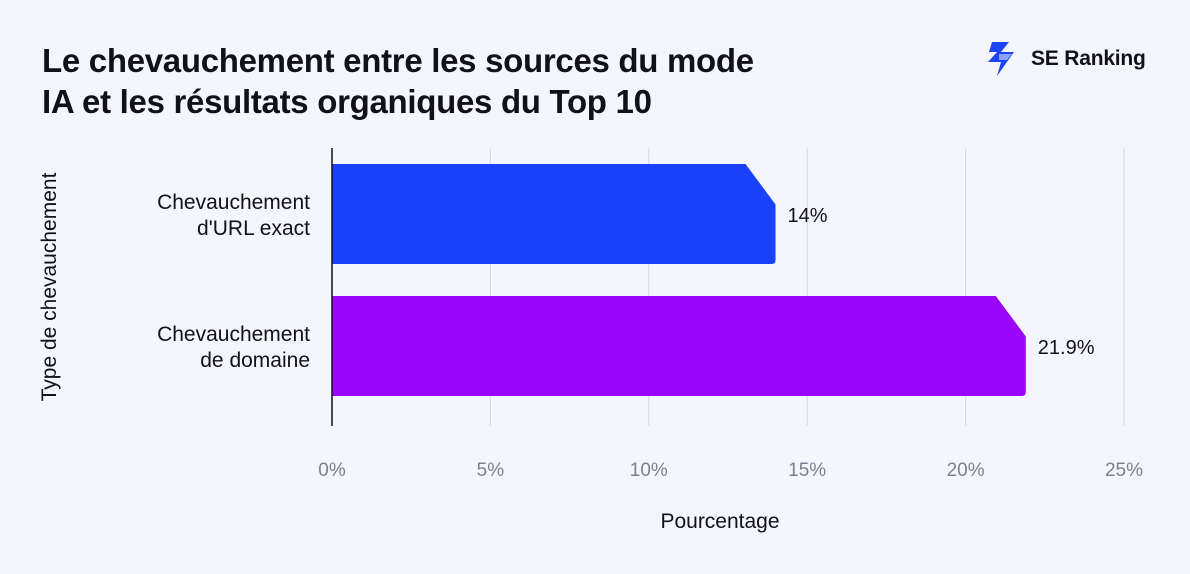 Image resolution: width=1190 pixels, height=574 pixels. I want to click on chart-title-line-2: IA et les résultats organiques du Top 10, so click(347, 101).